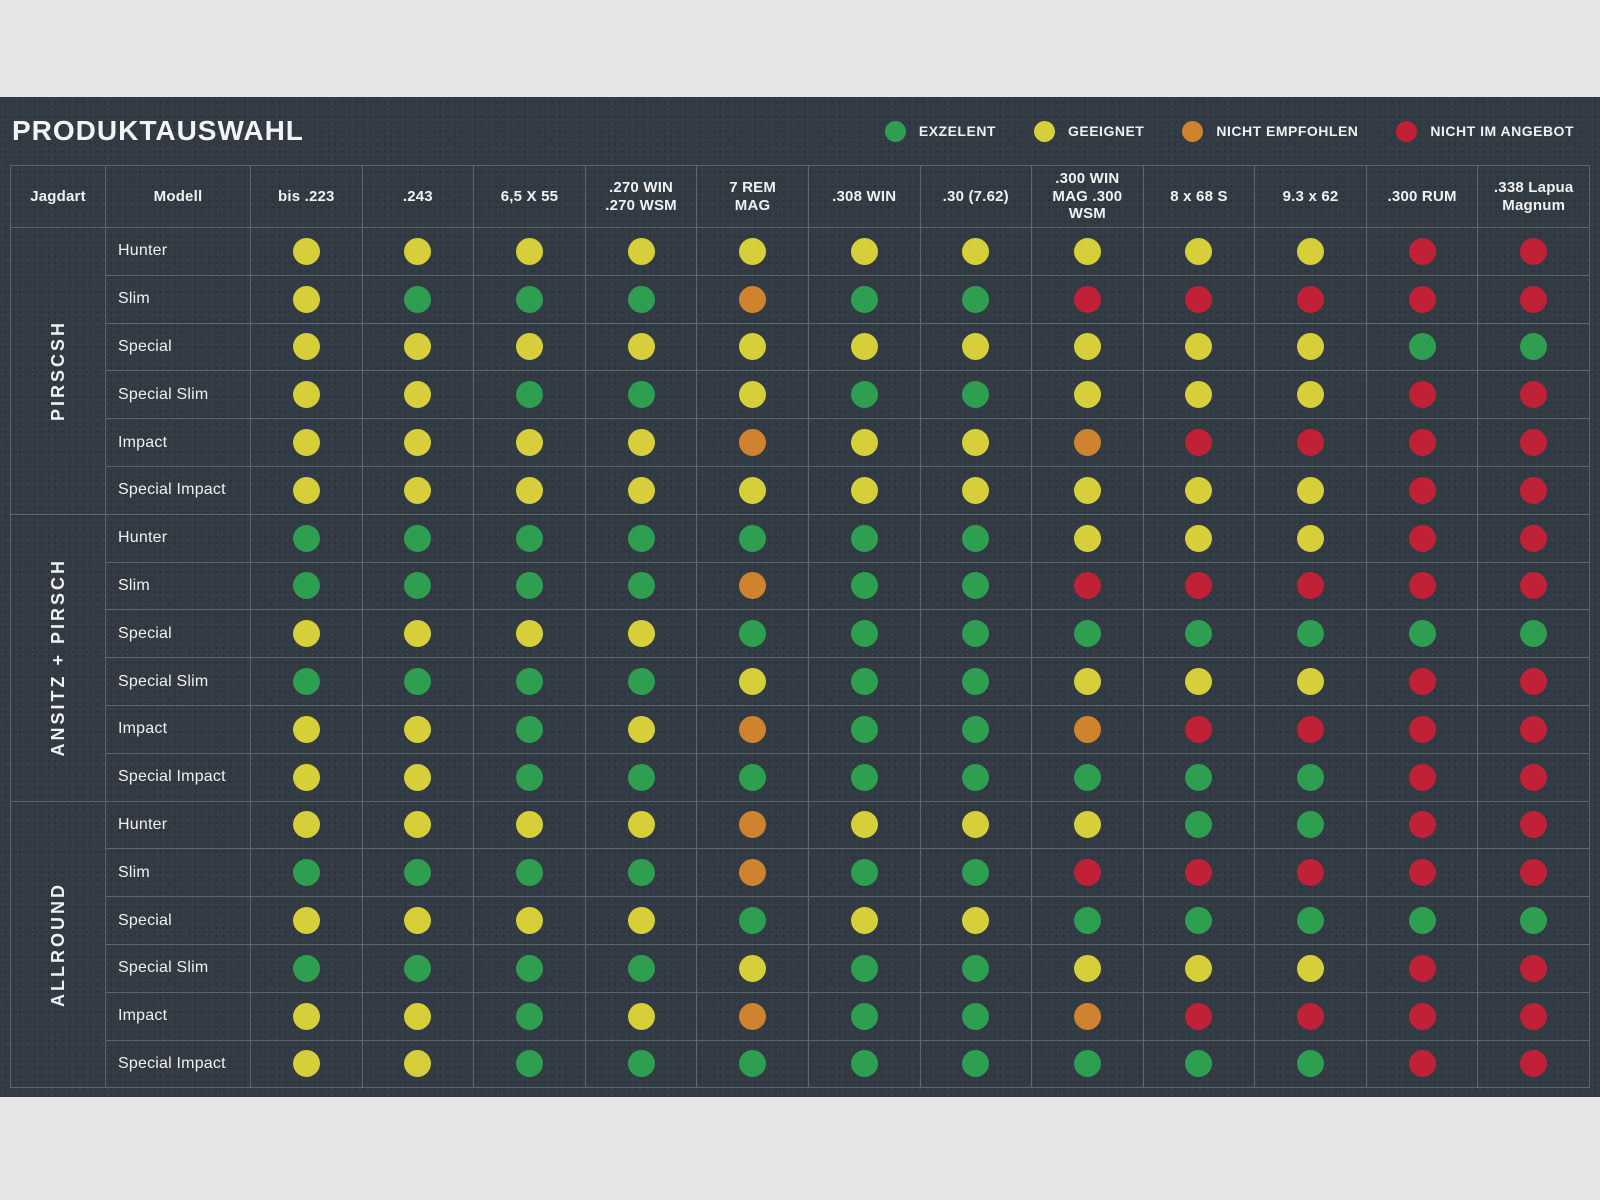 The width and height of the screenshot is (1600, 1200). What do you see at coordinates (1422, 197) in the screenshot?
I see `header-cell: .300 RUM` at bounding box center [1422, 197].